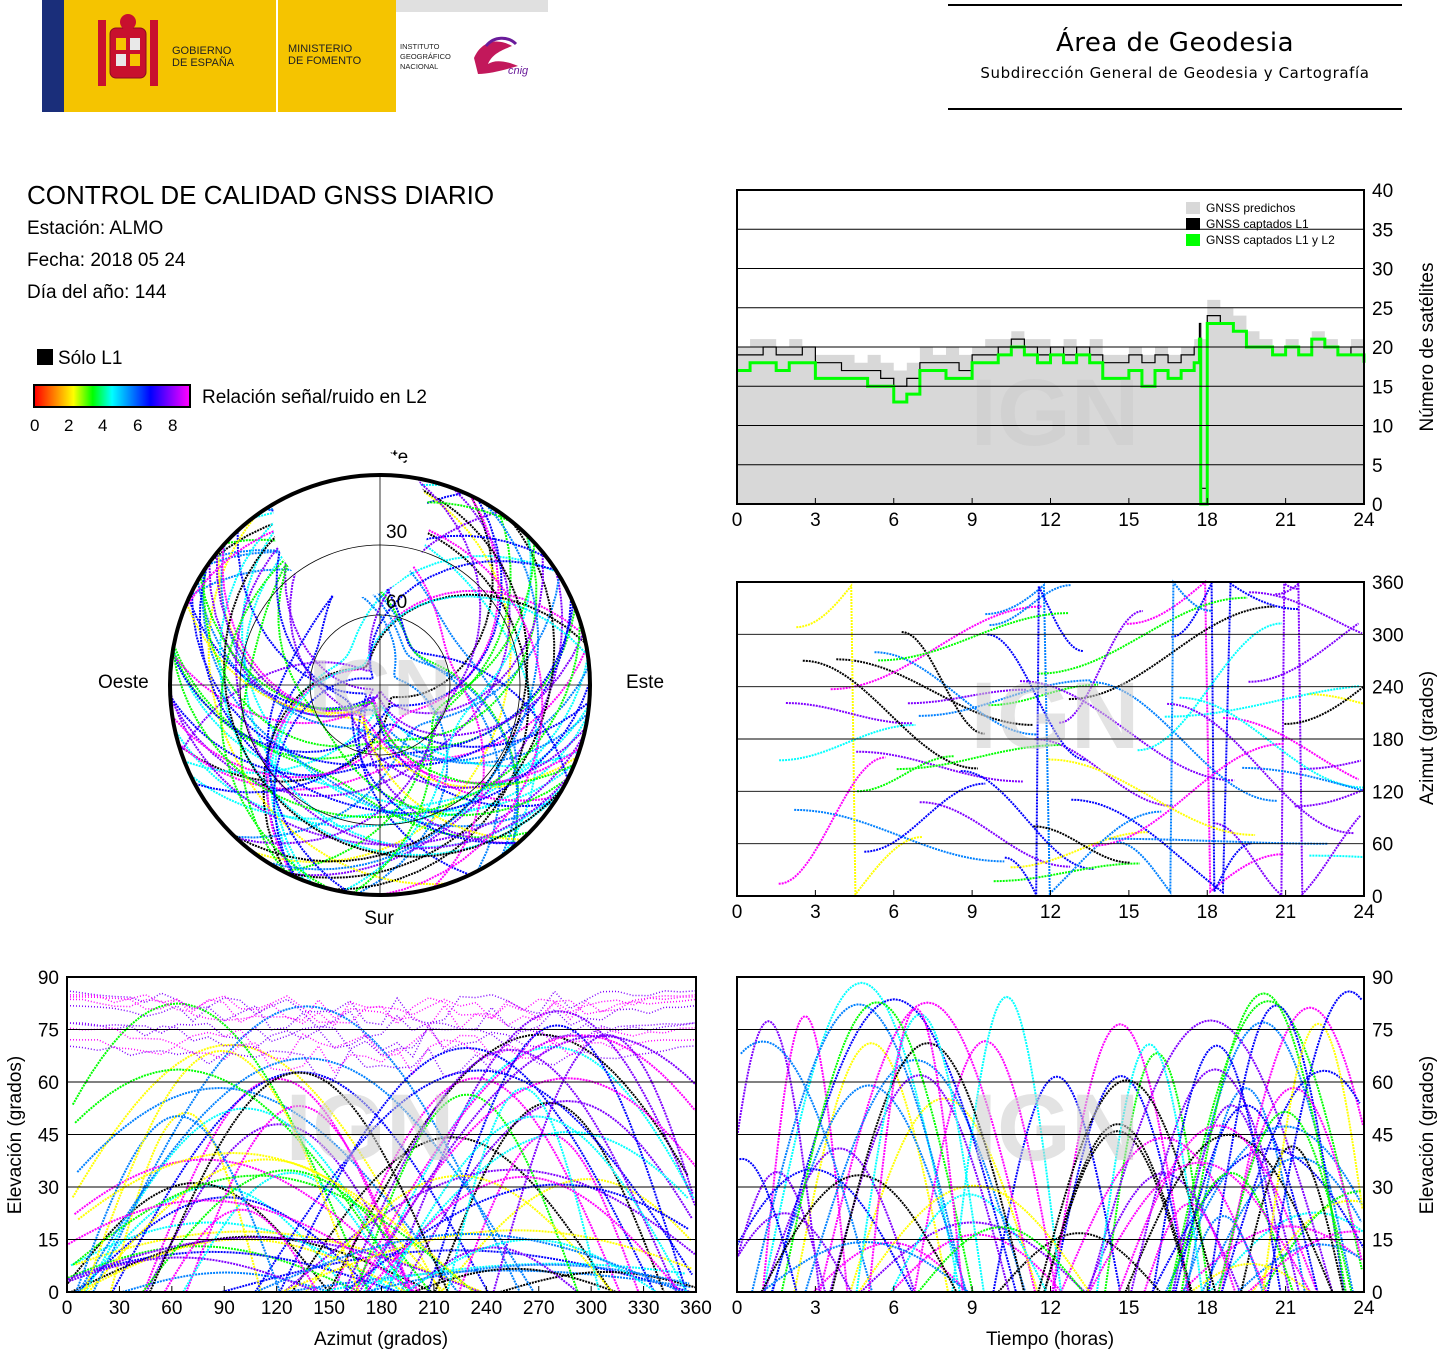 Image resolution: width=1445 pixels, height=1350 pixels. Describe the element at coordinates (1053, 1302) in the screenshot. I see `et-x-ticks: 0 3 6 9 12 15 18 21 24` at that location.